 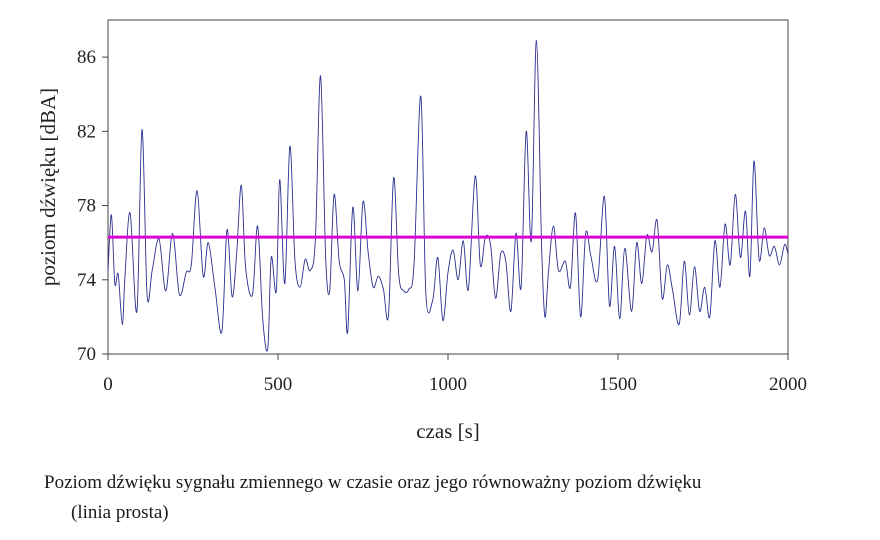 What do you see at coordinates (86, 354) in the screenshot?
I see `y-tick-label: 70` at bounding box center [86, 354].